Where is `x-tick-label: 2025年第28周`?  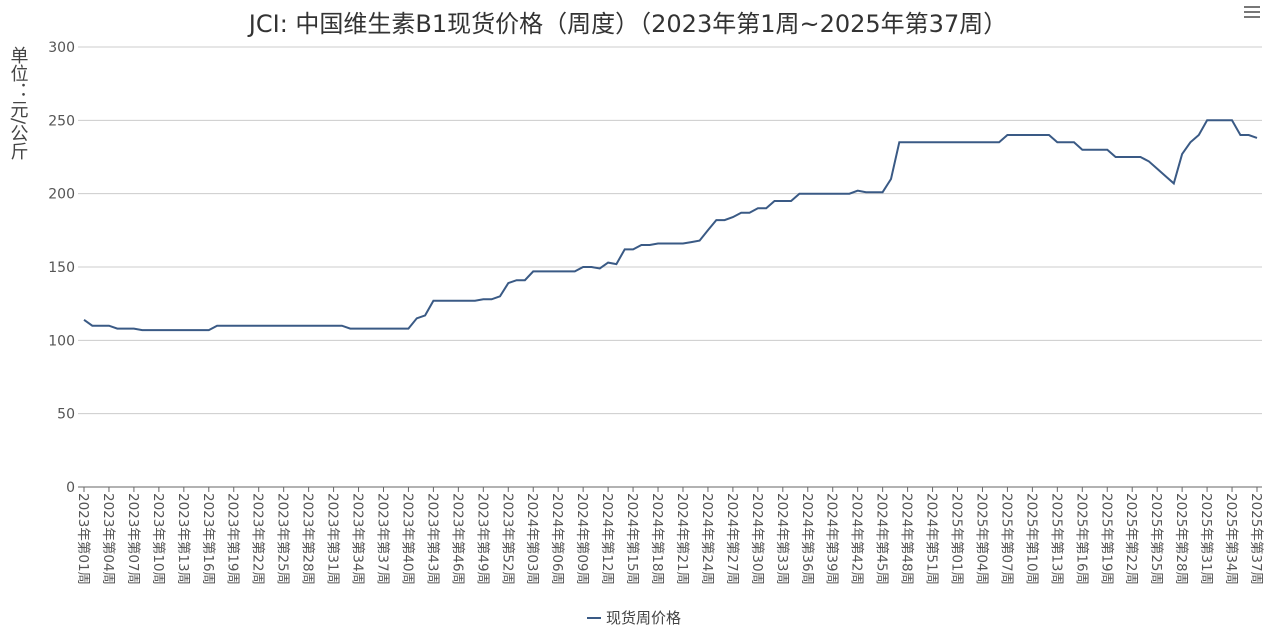
x-tick-label: 2025年第28周 is located at coordinates (1181, 539).